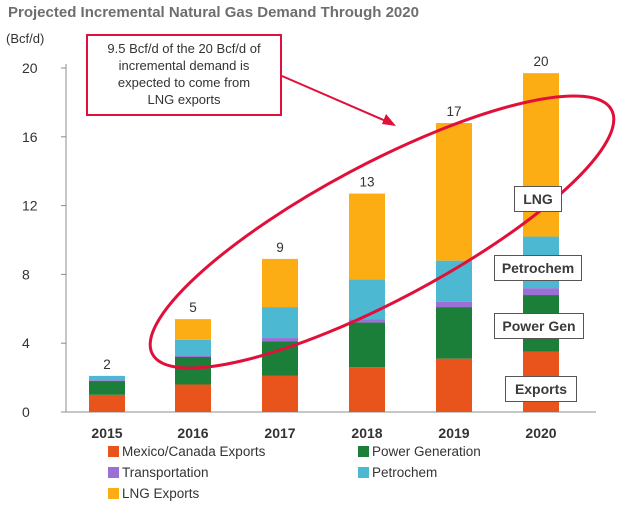 The width and height of the screenshot is (644, 519). I want to click on legend-label: Mexico/Canada Exports, so click(194, 451).